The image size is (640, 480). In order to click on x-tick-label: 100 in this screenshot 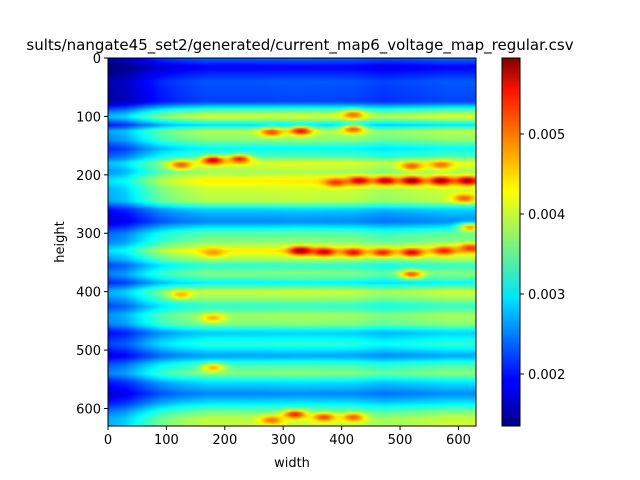, I will do `click(166, 440)`.